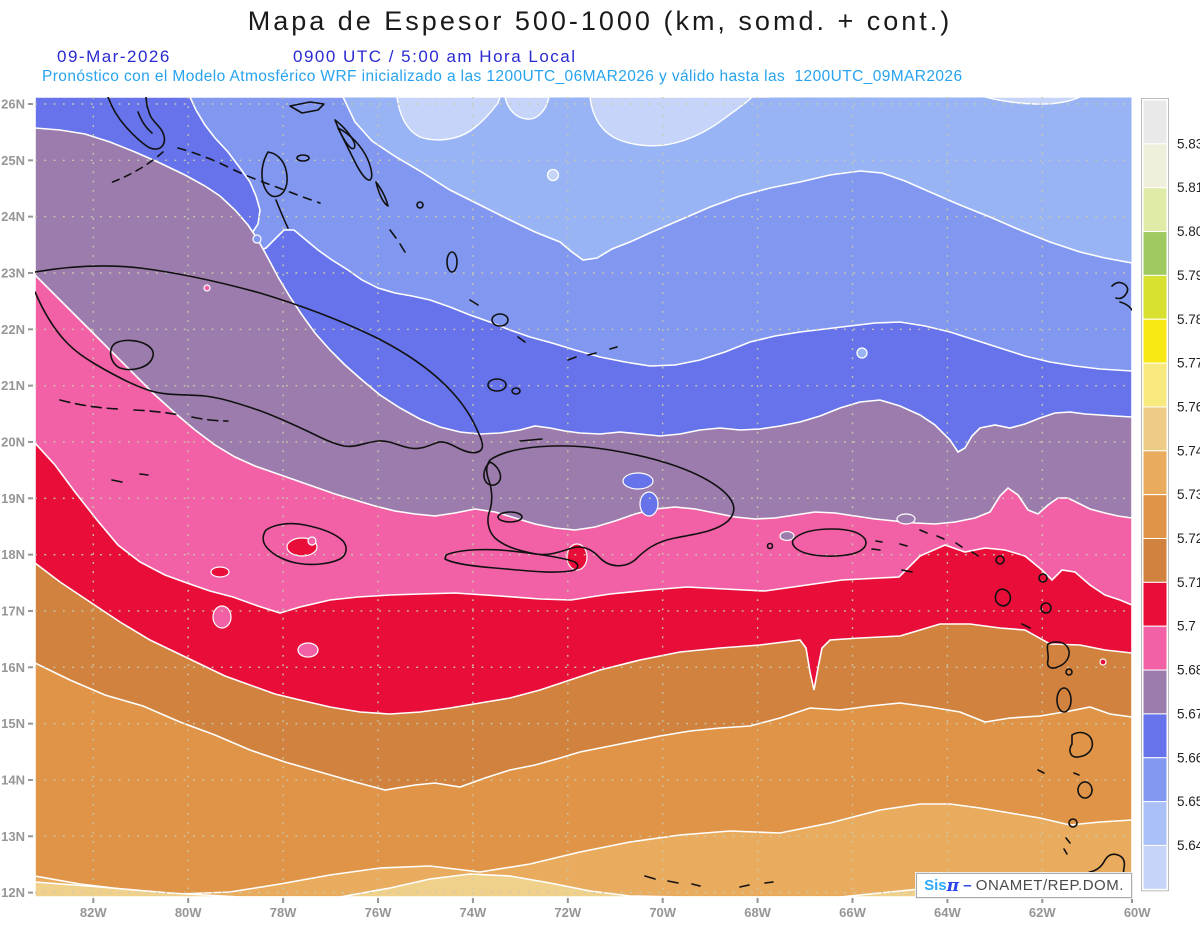 This screenshot has height=932, width=1200. I want to click on lon-label-62W: 62W, so click(1042, 912).